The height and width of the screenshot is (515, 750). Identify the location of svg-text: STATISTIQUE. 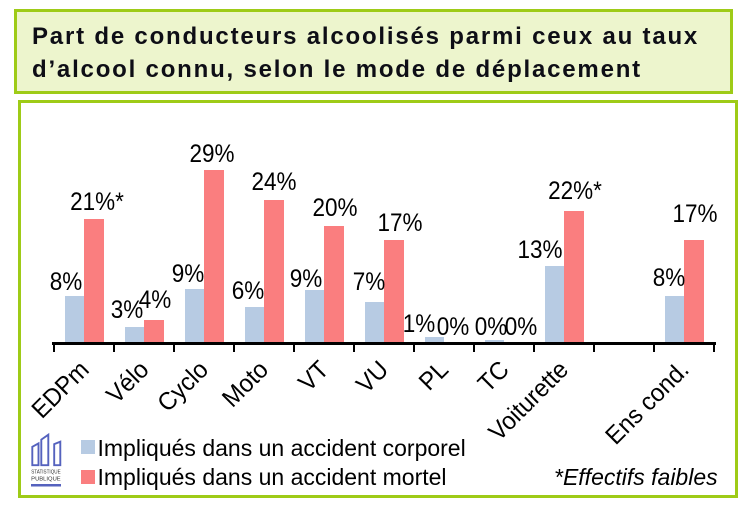
(46, 473).